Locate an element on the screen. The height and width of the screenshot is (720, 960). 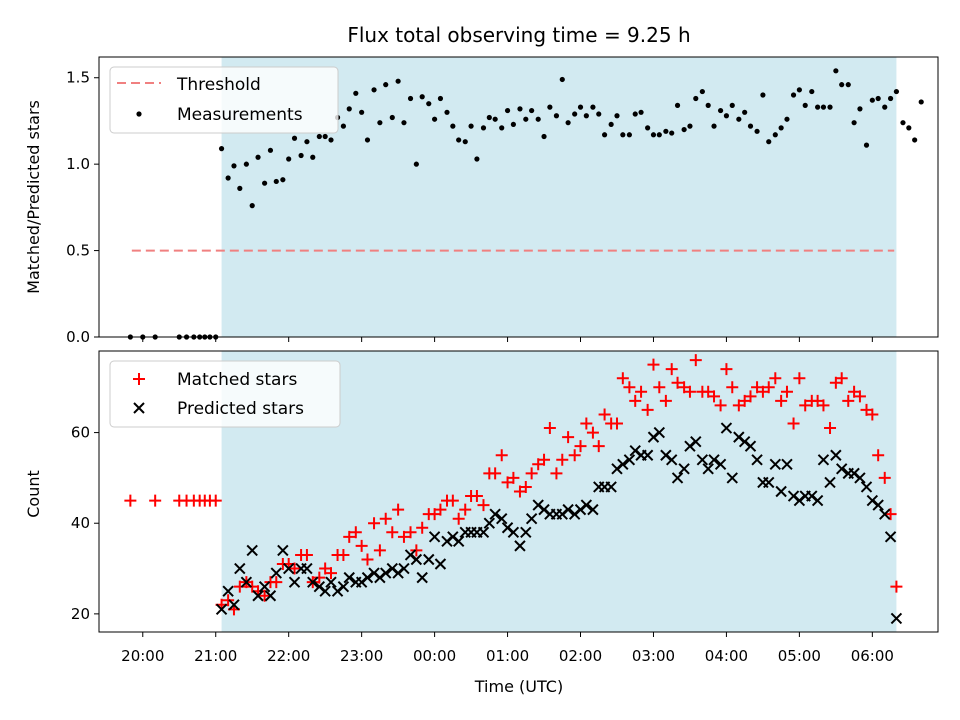
x-tick-label: 02:00 is located at coordinates (580, 656).